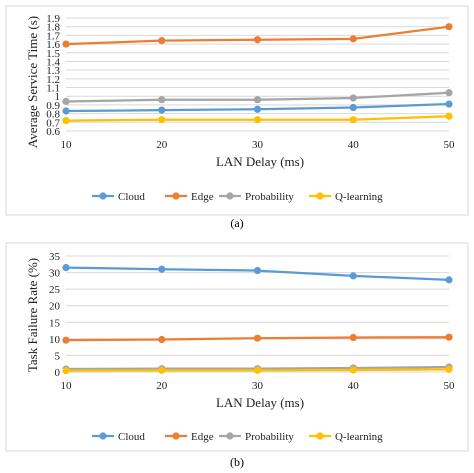 The width and height of the screenshot is (474, 473). What do you see at coordinates (354, 386) in the screenshot?
I see `chart-b-x-tick-label: 40` at bounding box center [354, 386].